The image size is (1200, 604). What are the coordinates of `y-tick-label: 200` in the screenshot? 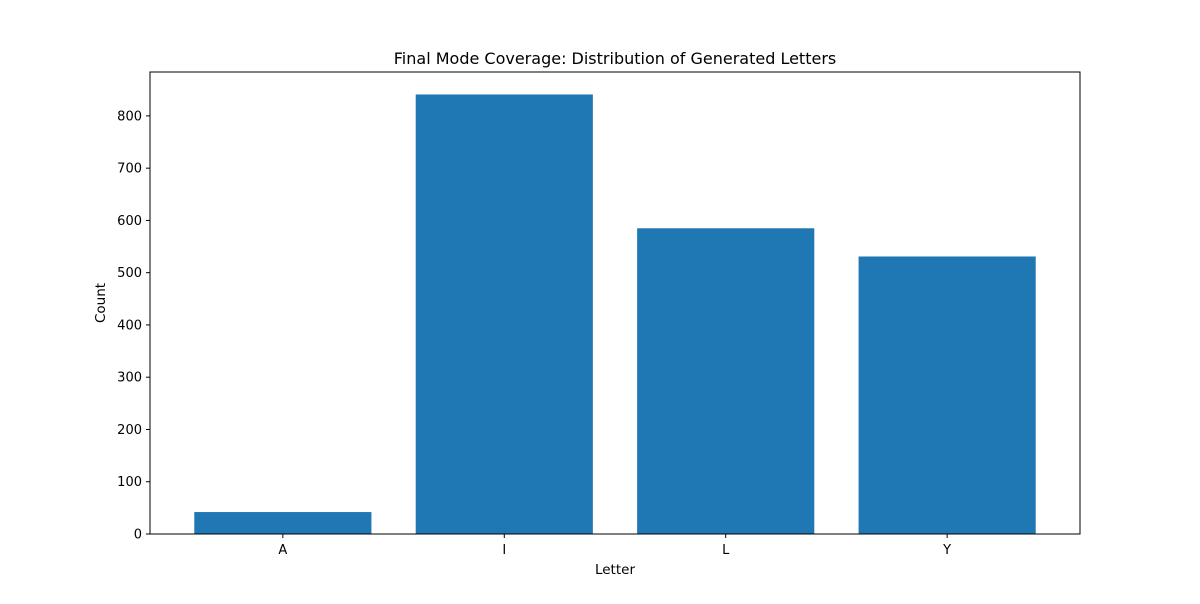 It's located at (129, 430).